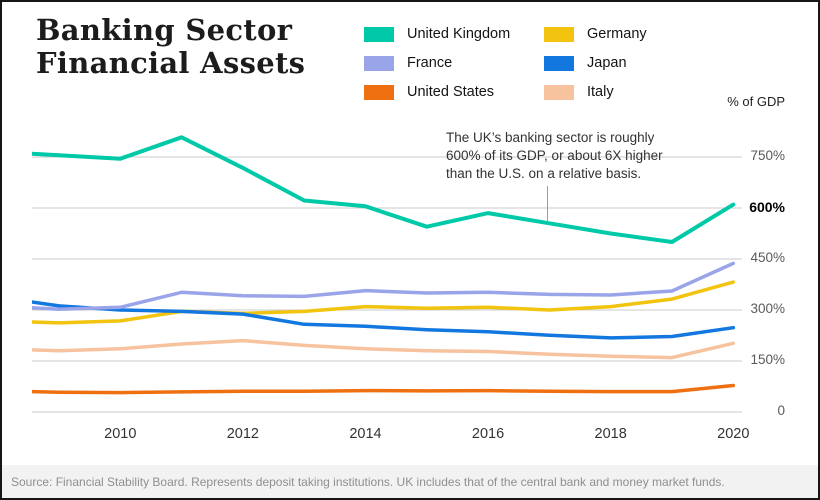 This screenshot has width=820, height=500. Describe the element at coordinates (164, 30) in the screenshot. I see `page-title-line1: Banking Sector` at that location.